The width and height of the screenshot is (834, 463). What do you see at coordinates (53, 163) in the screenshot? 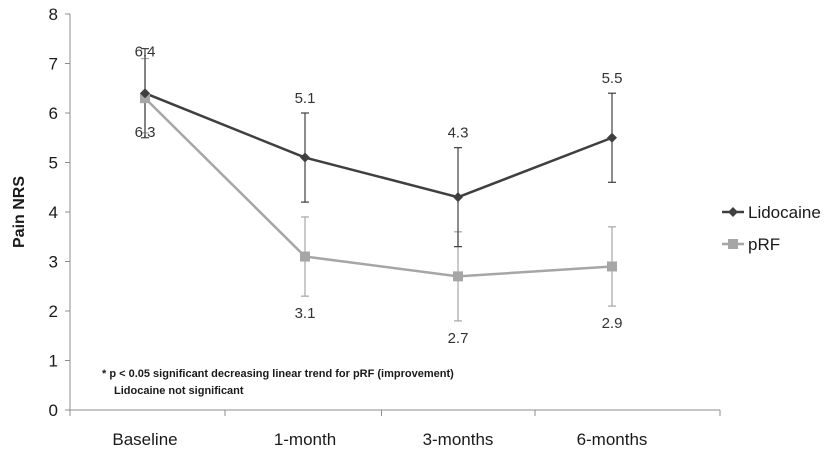
I see `y-tick-label: 5` at bounding box center [53, 163].